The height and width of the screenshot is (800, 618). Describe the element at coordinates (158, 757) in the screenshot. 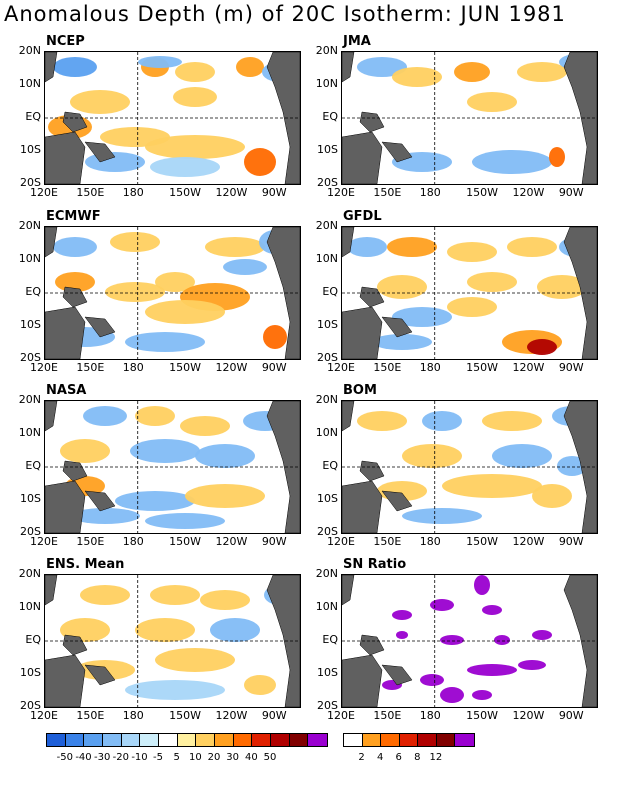

I see `colorbar-label: -5` at that location.